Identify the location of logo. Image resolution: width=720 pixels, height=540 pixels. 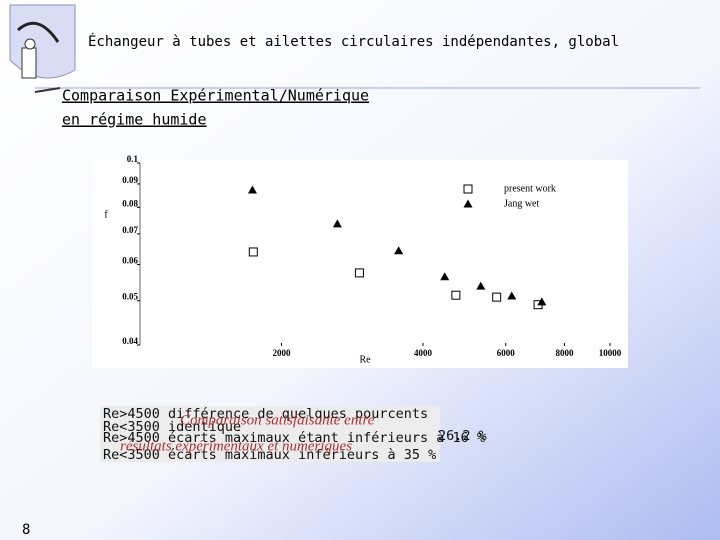
(42, 41).